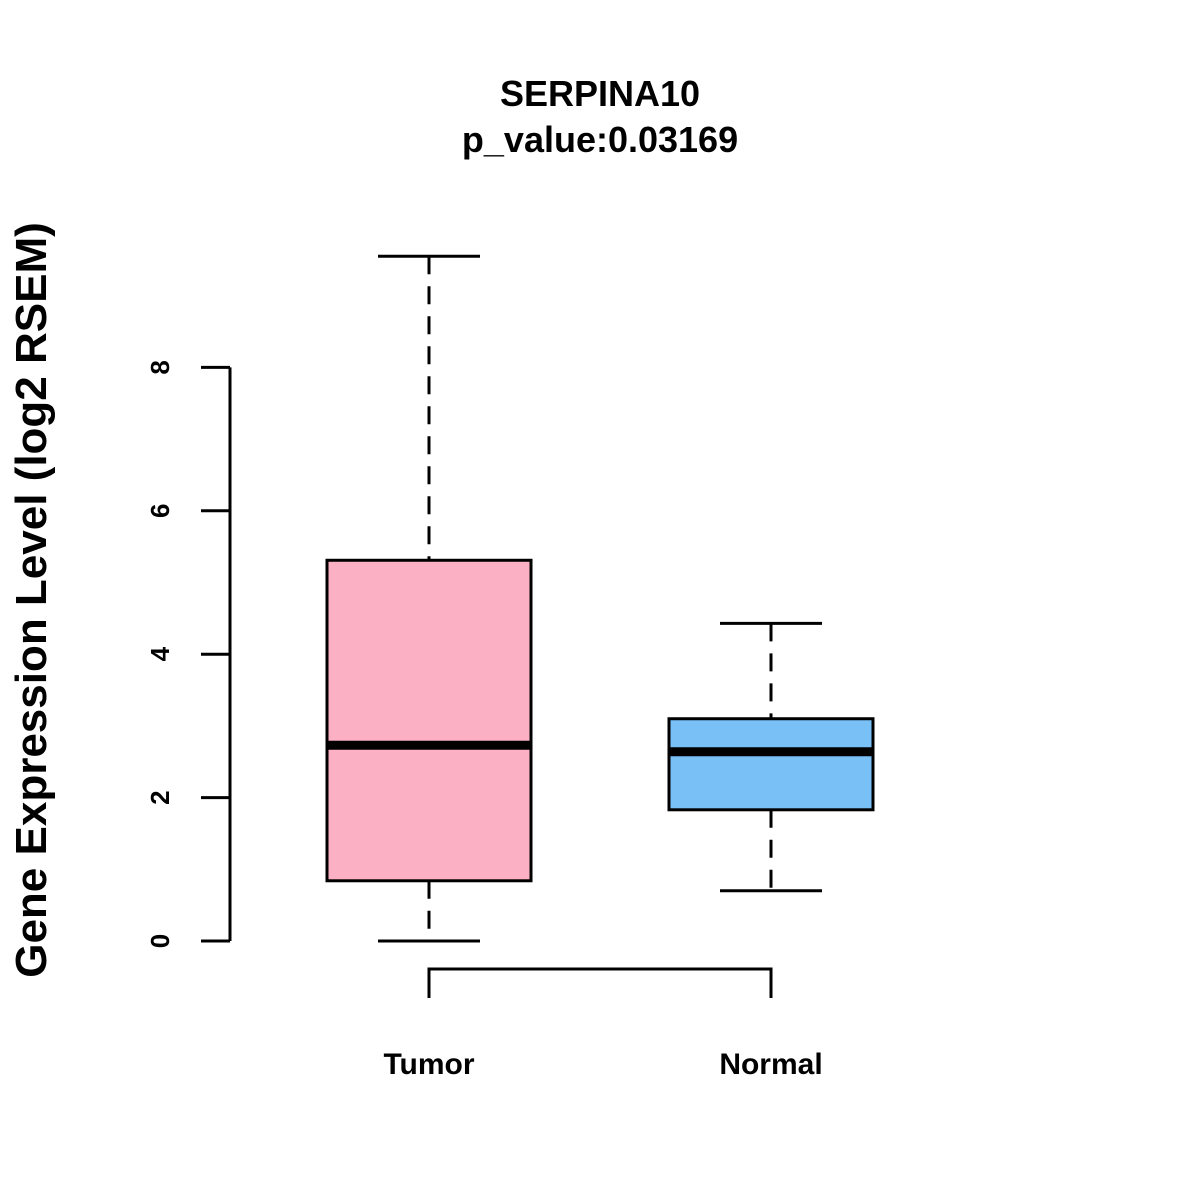  Describe the element at coordinates (600, 139) in the screenshot. I see `chart-subtitle: p_value:0.03169` at that location.